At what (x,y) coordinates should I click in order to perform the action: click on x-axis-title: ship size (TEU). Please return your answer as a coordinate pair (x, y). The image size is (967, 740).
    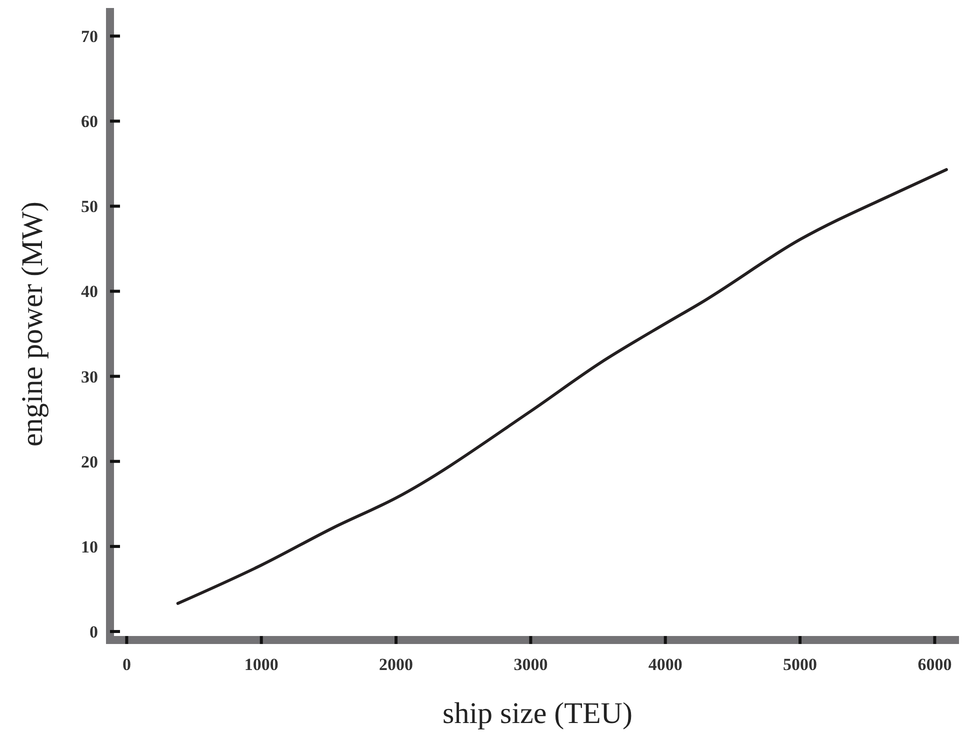
    Looking at the image, I should click on (537, 713).